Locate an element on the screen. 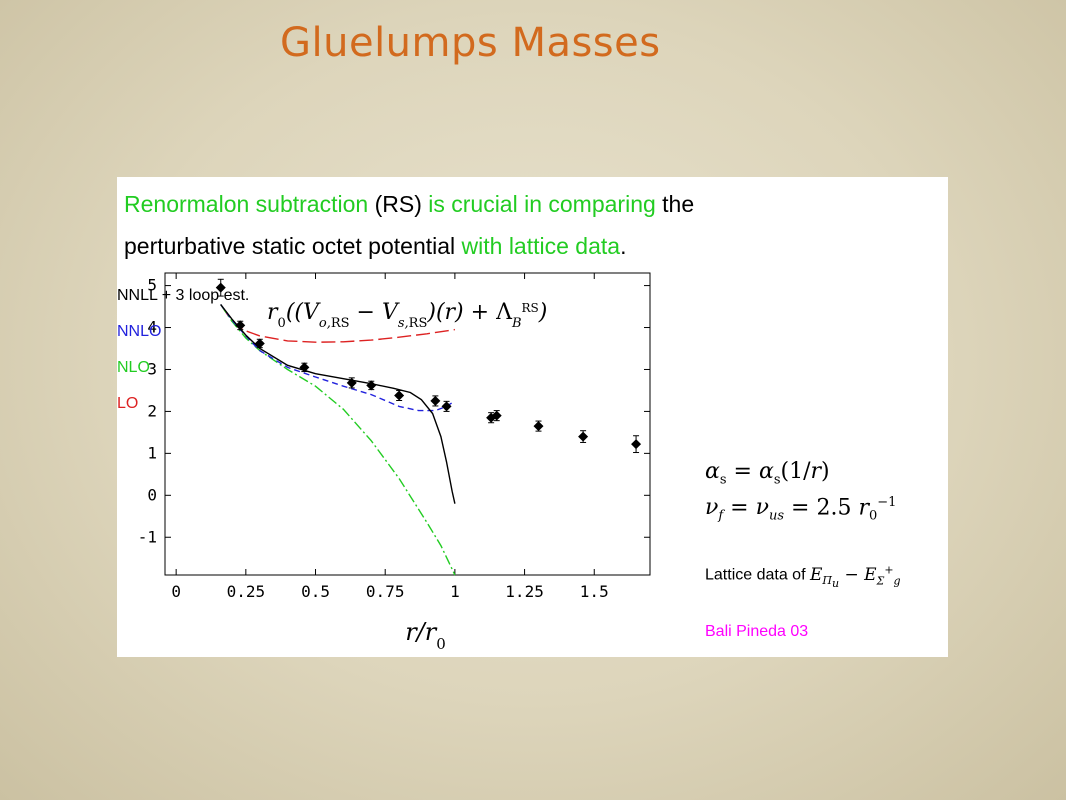 The image size is (1066, 800). lattice-energy-formula: EΠu − EΣ+g is located at coordinates (855, 577).